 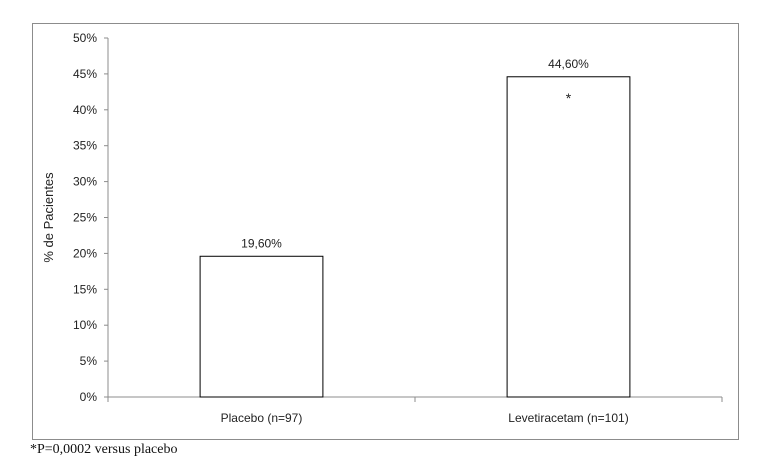 I want to click on y-tick-label: 20%, so click(x=85, y=253).